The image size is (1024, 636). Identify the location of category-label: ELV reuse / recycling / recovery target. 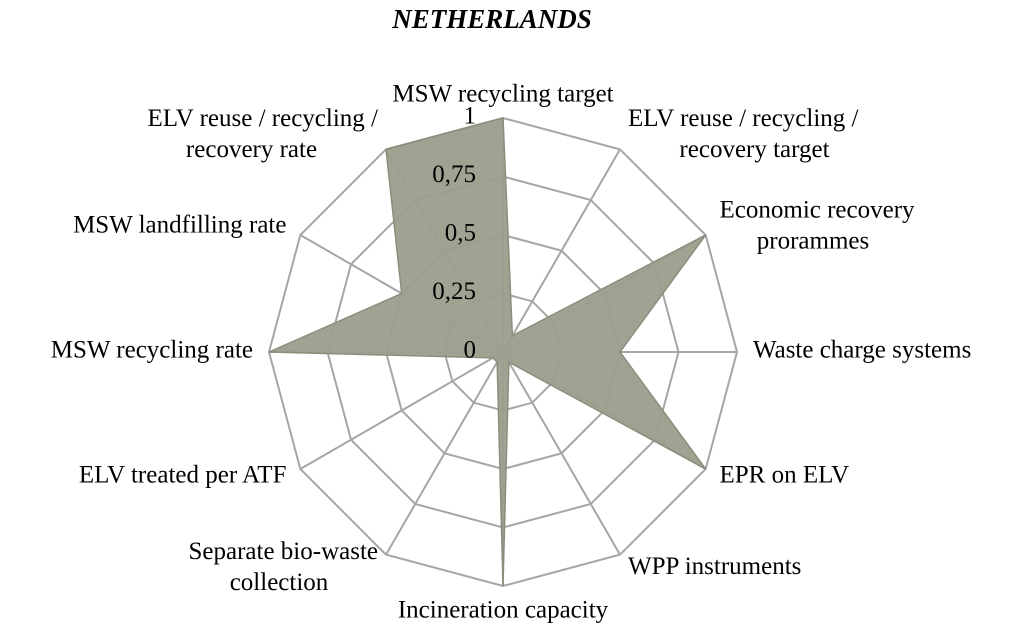
(743, 134).